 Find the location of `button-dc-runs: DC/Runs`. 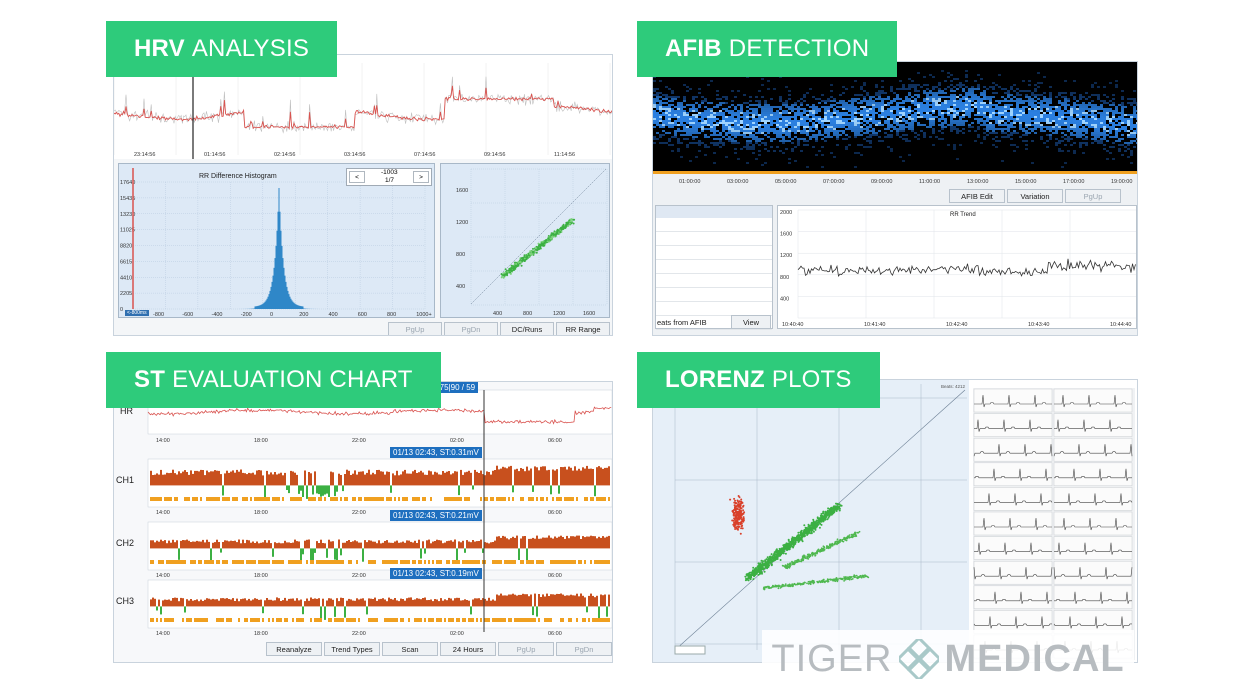

button-dc-runs: DC/Runs is located at coordinates (527, 328).